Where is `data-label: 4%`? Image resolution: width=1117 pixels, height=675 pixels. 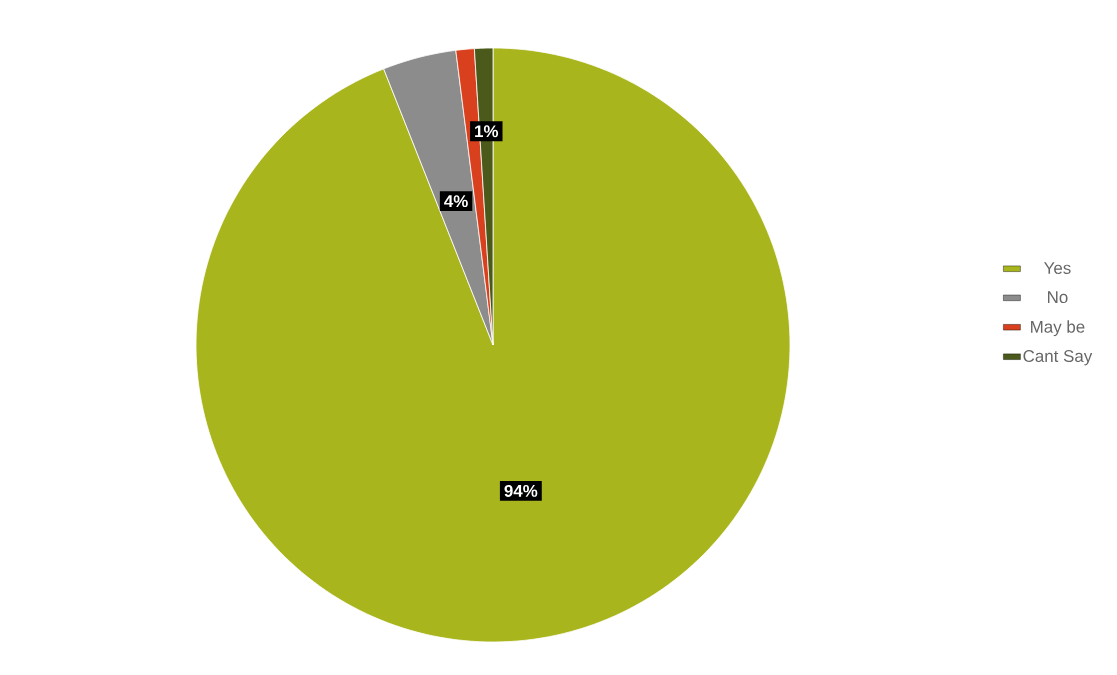 data-label: 4% is located at coordinates (456, 201).